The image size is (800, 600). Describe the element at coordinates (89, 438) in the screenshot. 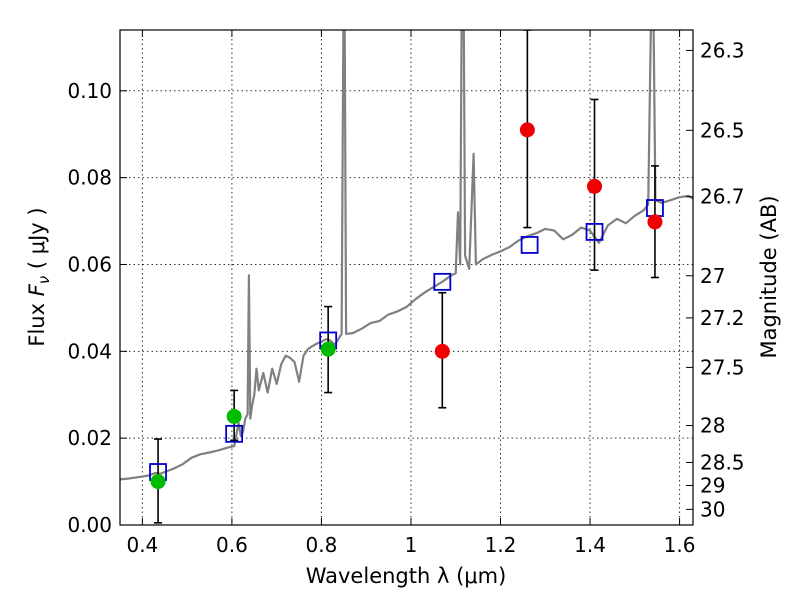

I see `y-tick-label: 0.02` at that location.